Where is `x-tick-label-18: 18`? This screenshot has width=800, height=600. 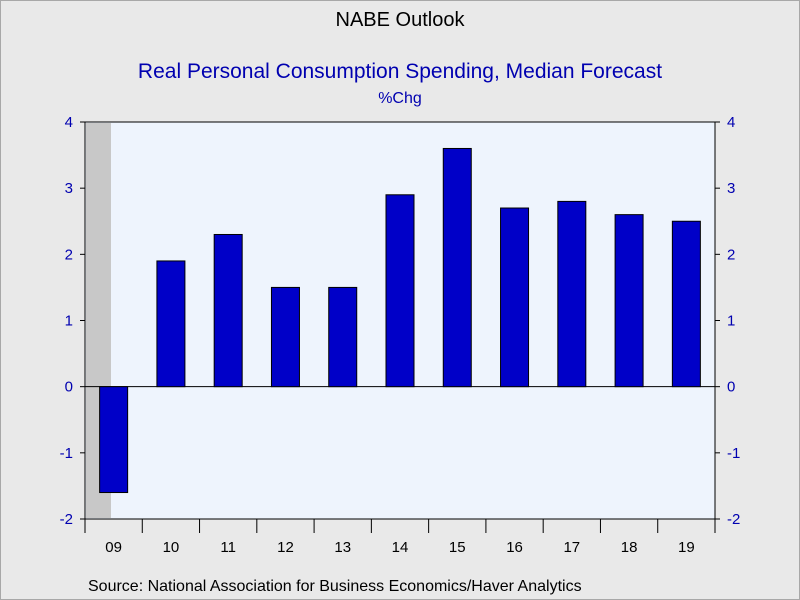
x-tick-label-18: 18 is located at coordinates (629, 547).